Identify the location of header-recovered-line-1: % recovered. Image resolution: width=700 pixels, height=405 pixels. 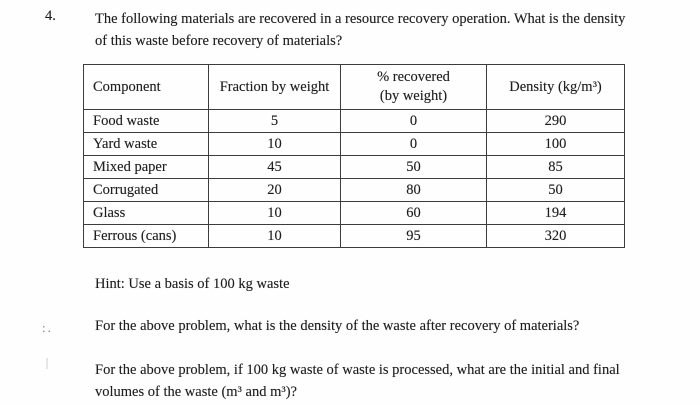
(413, 77).